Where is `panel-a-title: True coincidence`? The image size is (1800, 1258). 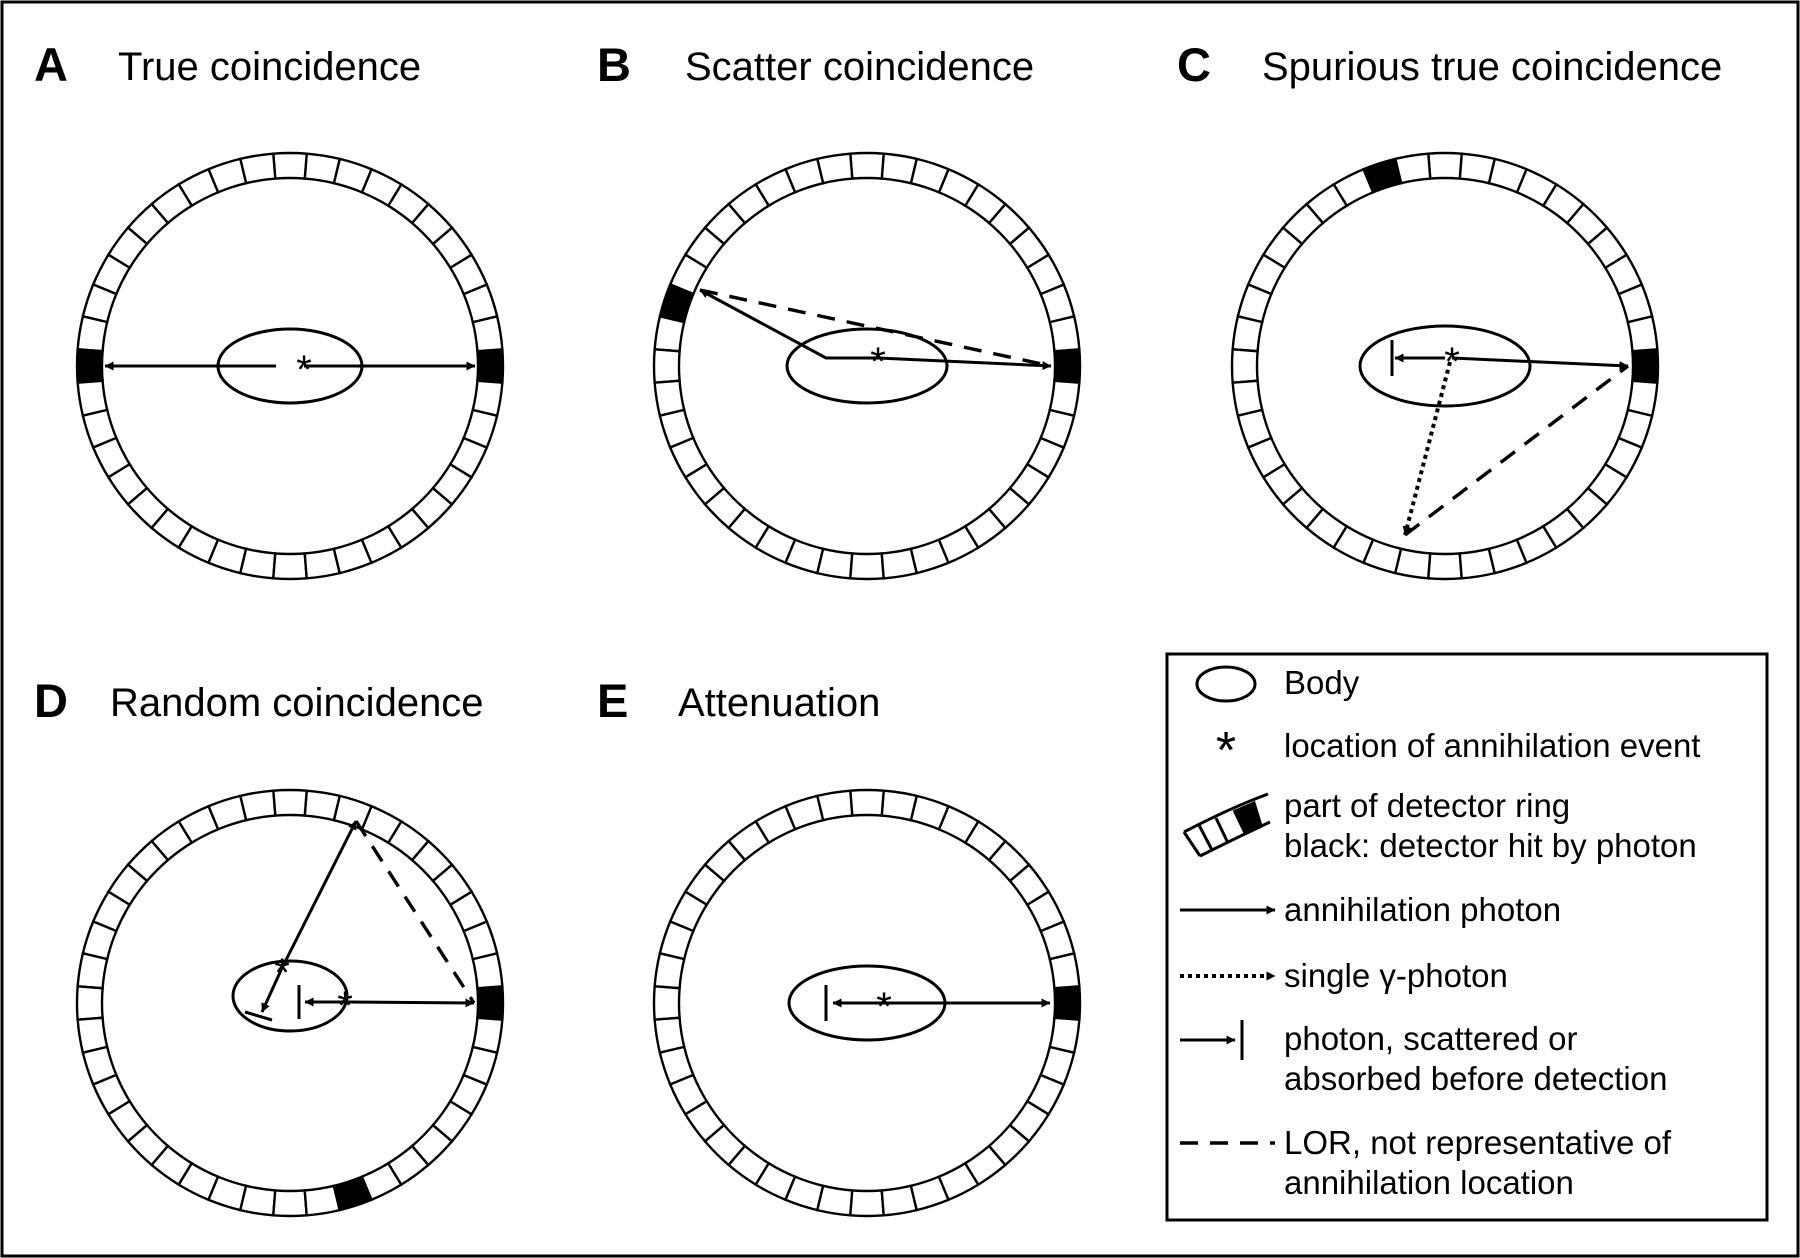 panel-a-title: True coincidence is located at coordinates (269, 67).